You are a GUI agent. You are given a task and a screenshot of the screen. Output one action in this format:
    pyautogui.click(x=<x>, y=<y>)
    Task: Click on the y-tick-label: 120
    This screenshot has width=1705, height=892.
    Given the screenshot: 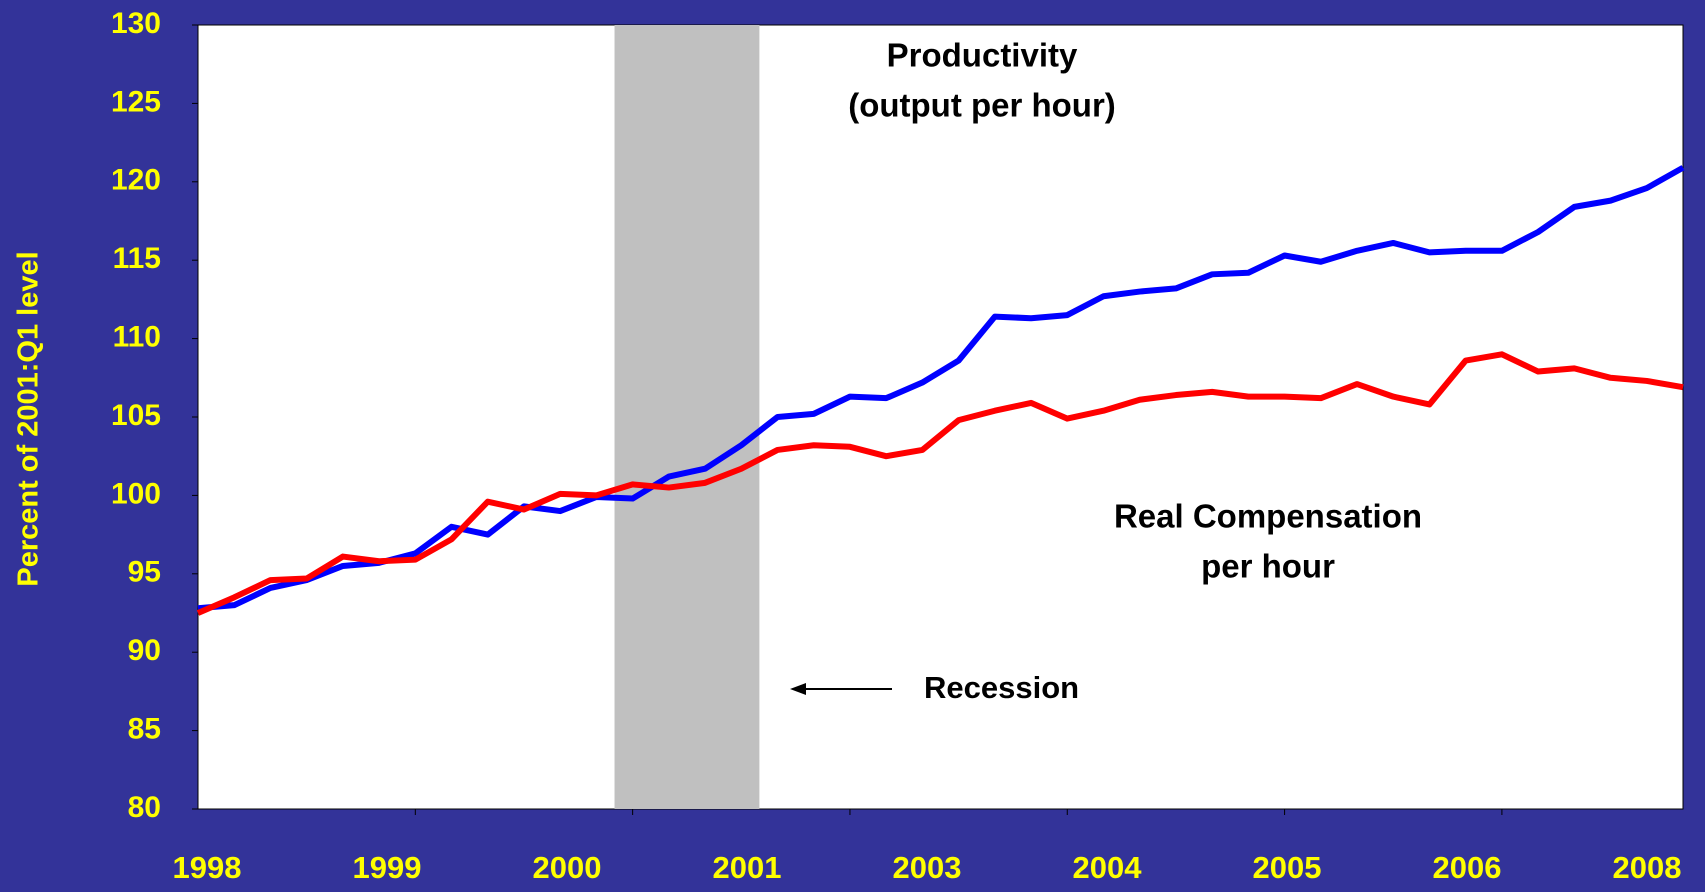 What is the action you would take?
    pyautogui.click(x=136, y=180)
    